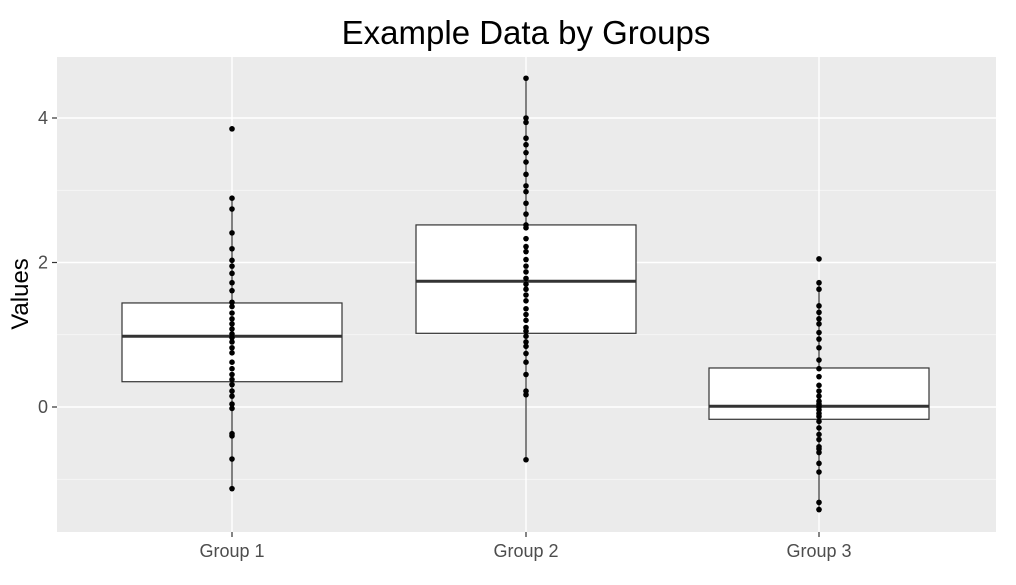 This screenshot has width=1016, height=585. What do you see at coordinates (20, 294) in the screenshot?
I see `y-axis-title: Values` at bounding box center [20, 294].